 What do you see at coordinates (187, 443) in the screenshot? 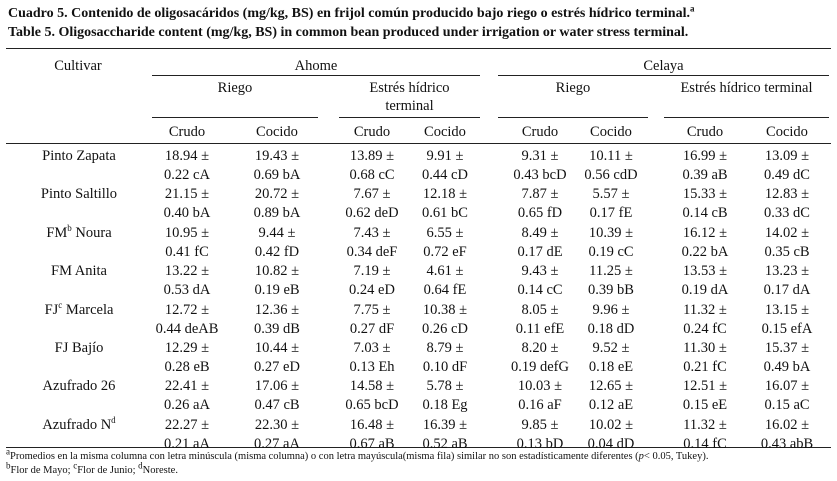
I see `cell-sd-letters: 0.21 aA` at bounding box center [187, 443].